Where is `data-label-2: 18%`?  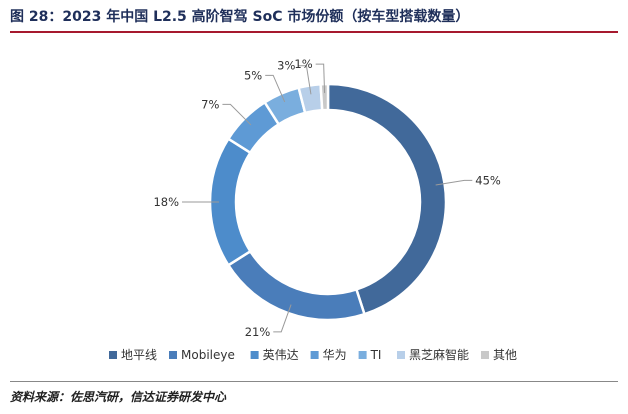
data-label-2: 18% is located at coordinates (166, 202).